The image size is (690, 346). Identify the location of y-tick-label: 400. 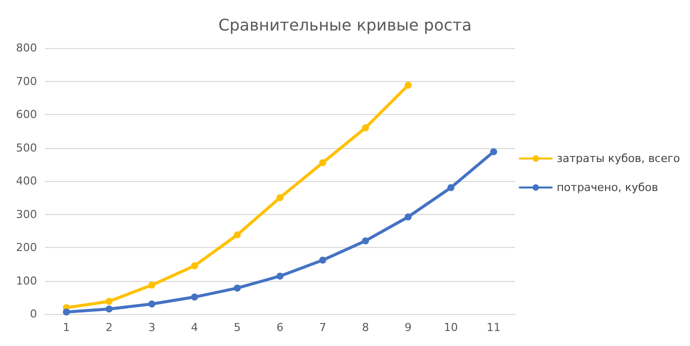
(26, 181).